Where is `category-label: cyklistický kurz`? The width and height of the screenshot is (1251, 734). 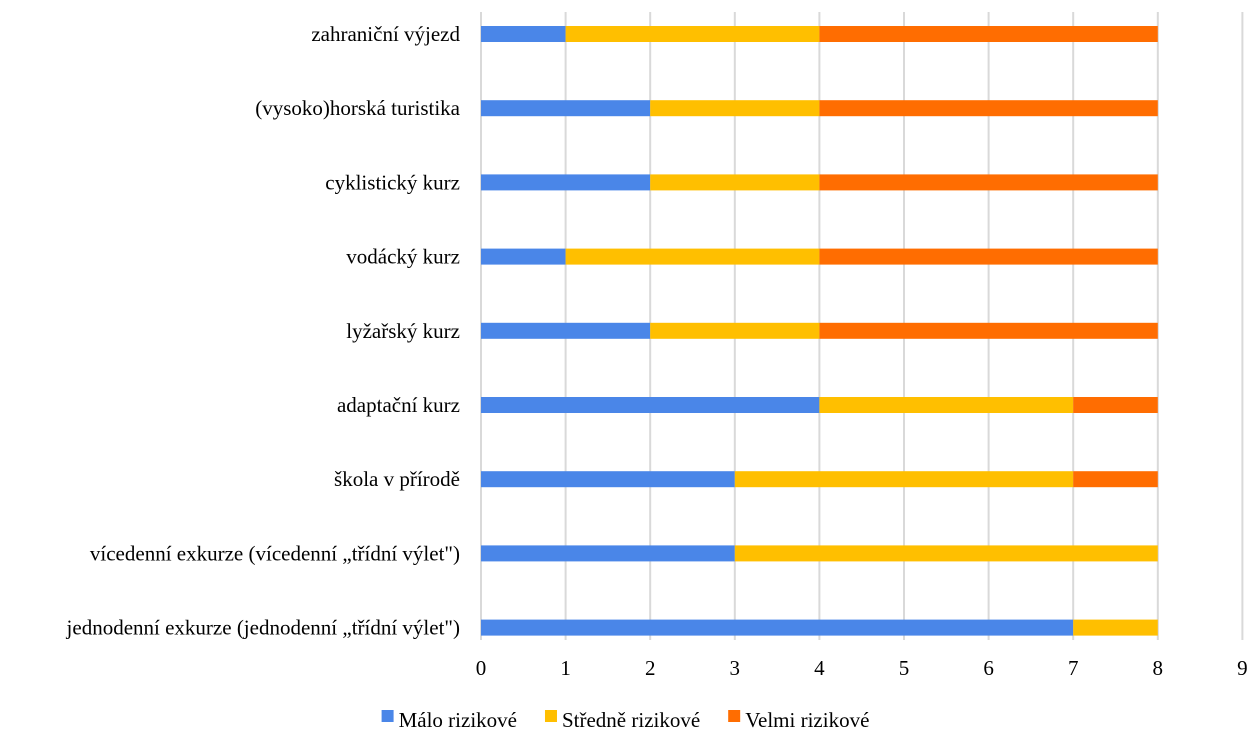 category-label: cyklistický kurz is located at coordinates (392, 182).